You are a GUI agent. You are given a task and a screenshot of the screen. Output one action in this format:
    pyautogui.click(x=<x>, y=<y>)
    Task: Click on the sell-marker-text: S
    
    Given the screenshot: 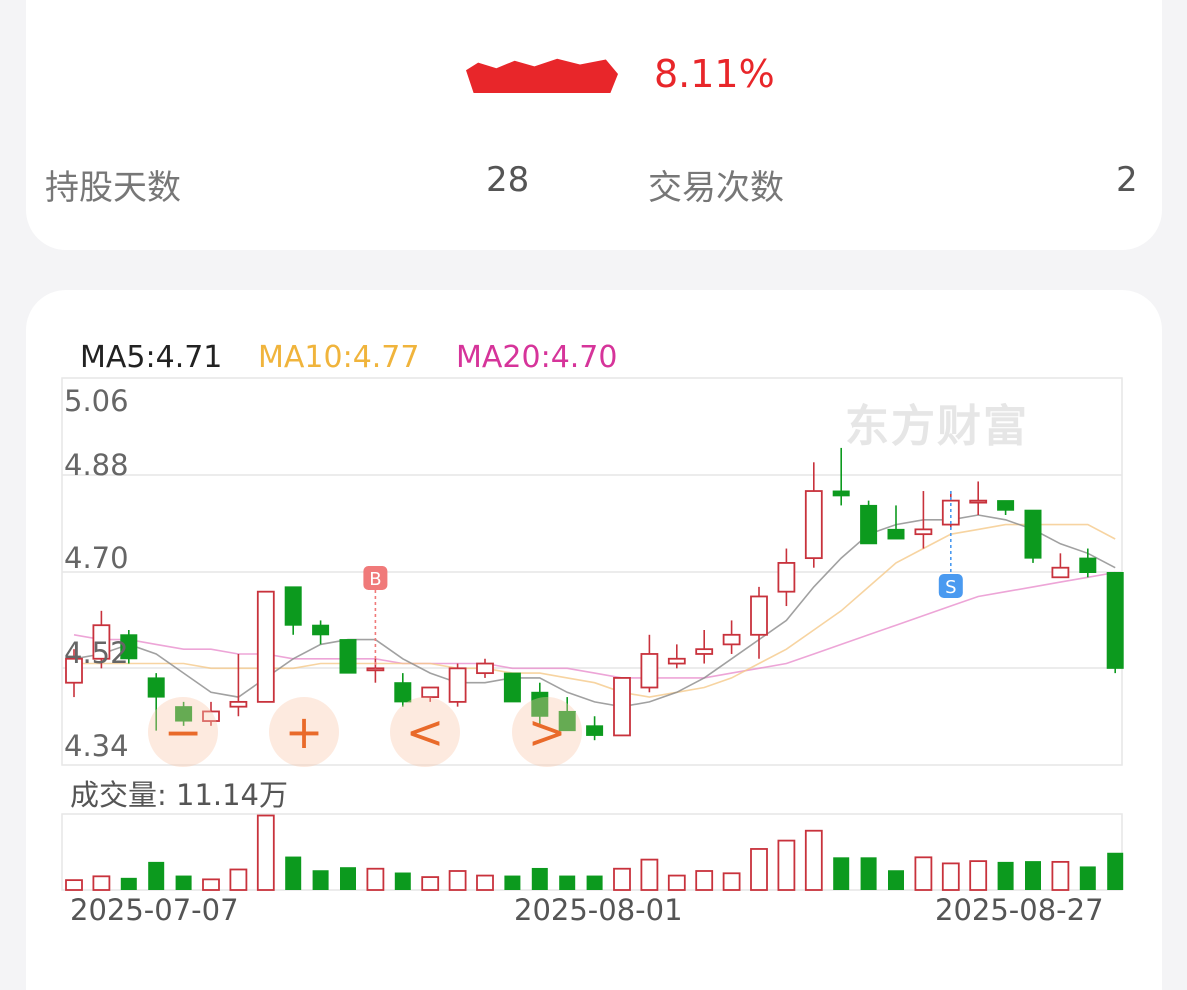 What is the action you would take?
    pyautogui.click(x=950, y=587)
    